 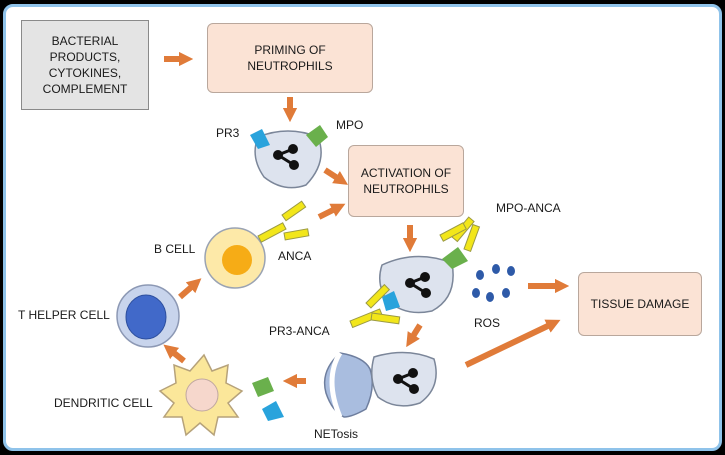 What do you see at coordinates (391, 301) in the screenshot?
I see `pr3-antigen-bound` at bounding box center [391, 301].